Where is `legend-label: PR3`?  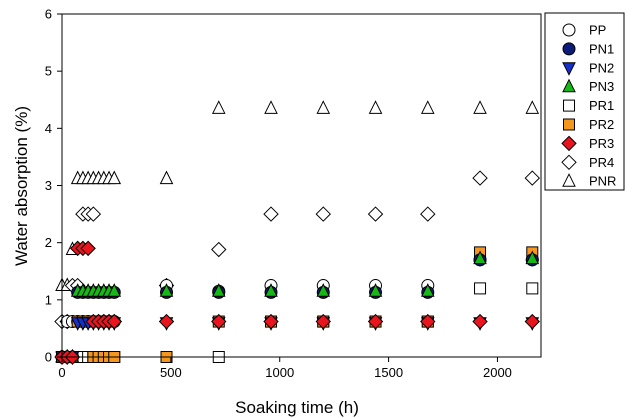 legend-label: PR3 is located at coordinates (601, 143).